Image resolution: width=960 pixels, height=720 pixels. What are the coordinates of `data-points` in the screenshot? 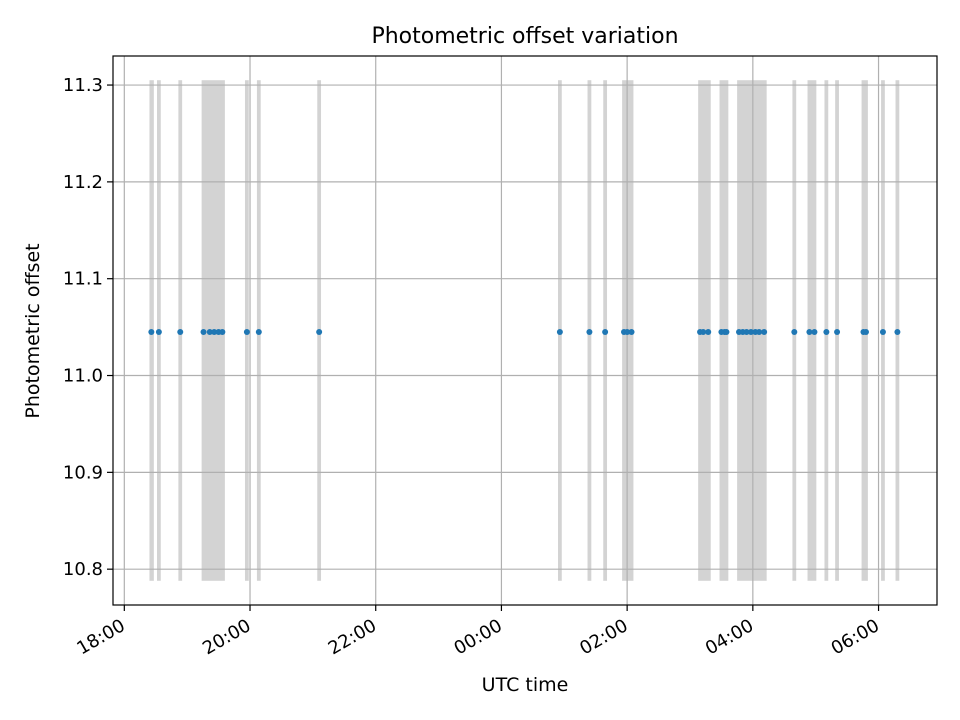 It's located at (524, 331).